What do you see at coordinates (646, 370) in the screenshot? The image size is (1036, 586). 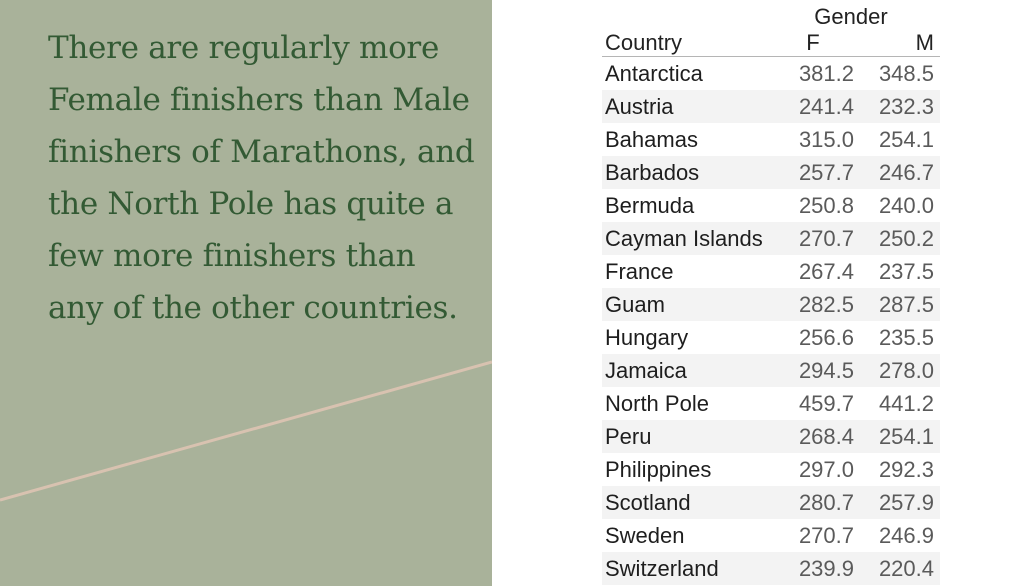 I see `country-cell: Jamaica` at bounding box center [646, 370].